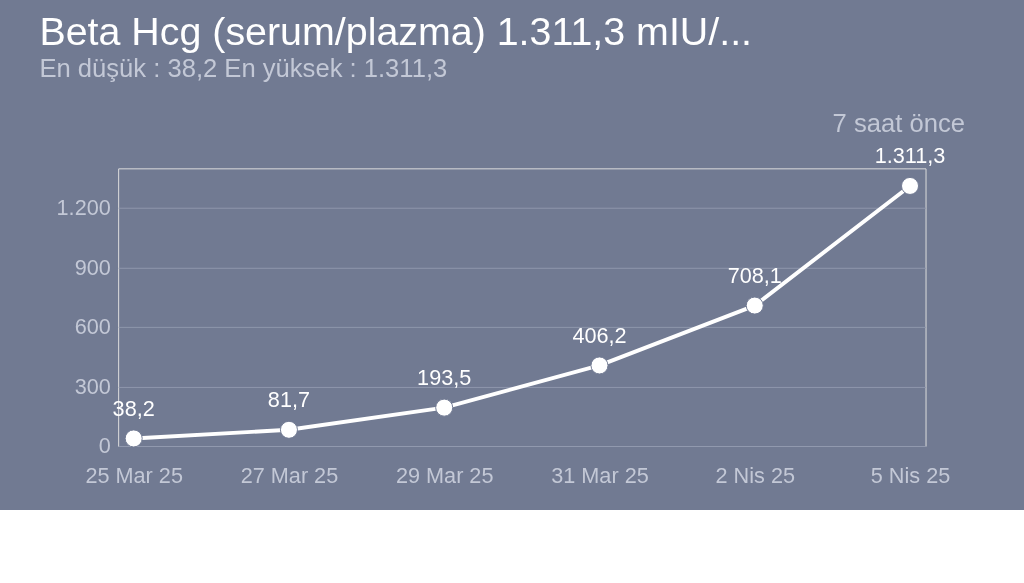 The height and width of the screenshot is (583, 1024). Describe the element at coordinates (243, 67) in the screenshot. I see `chart-subtitle: En düşük : 38,2 En yüksek : 1.311,3` at that location.